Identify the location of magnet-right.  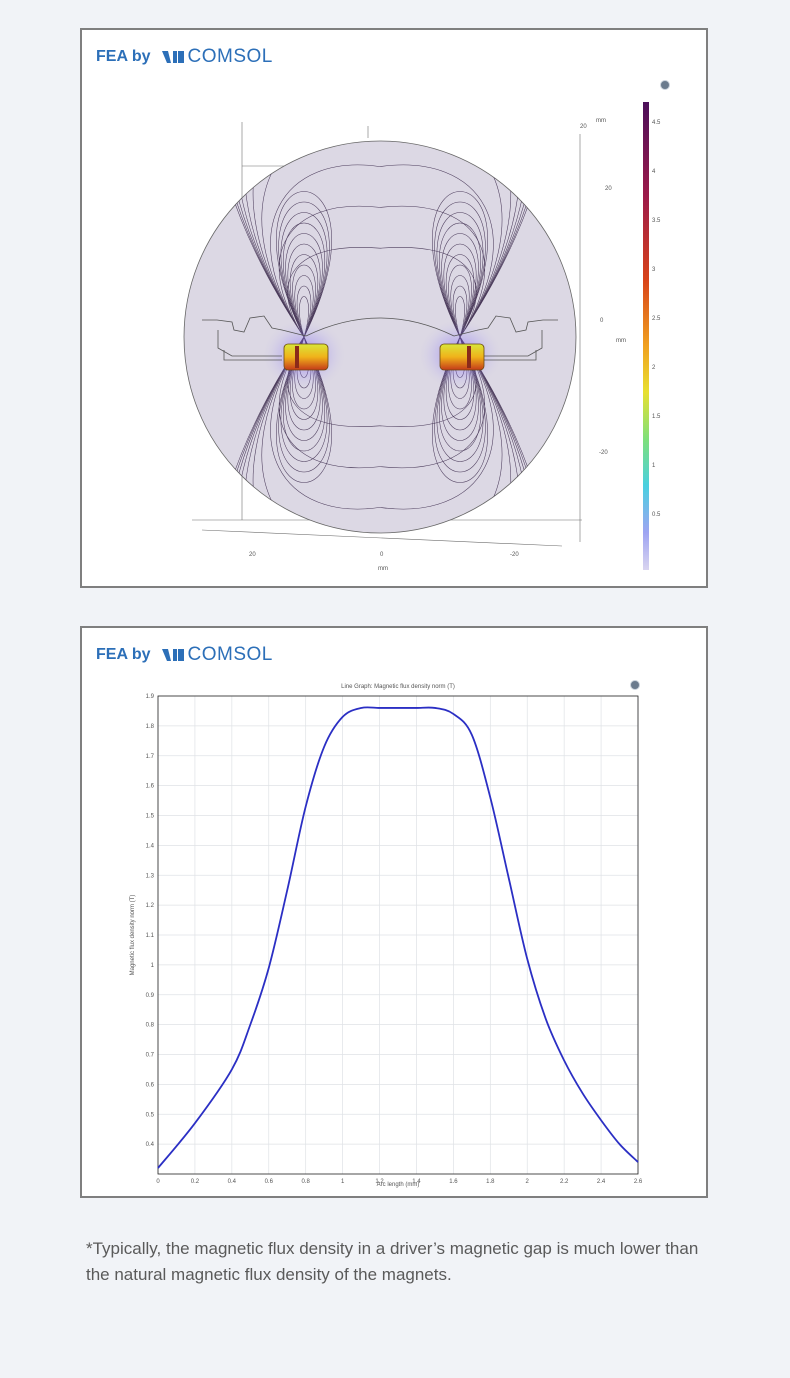
(462, 357).